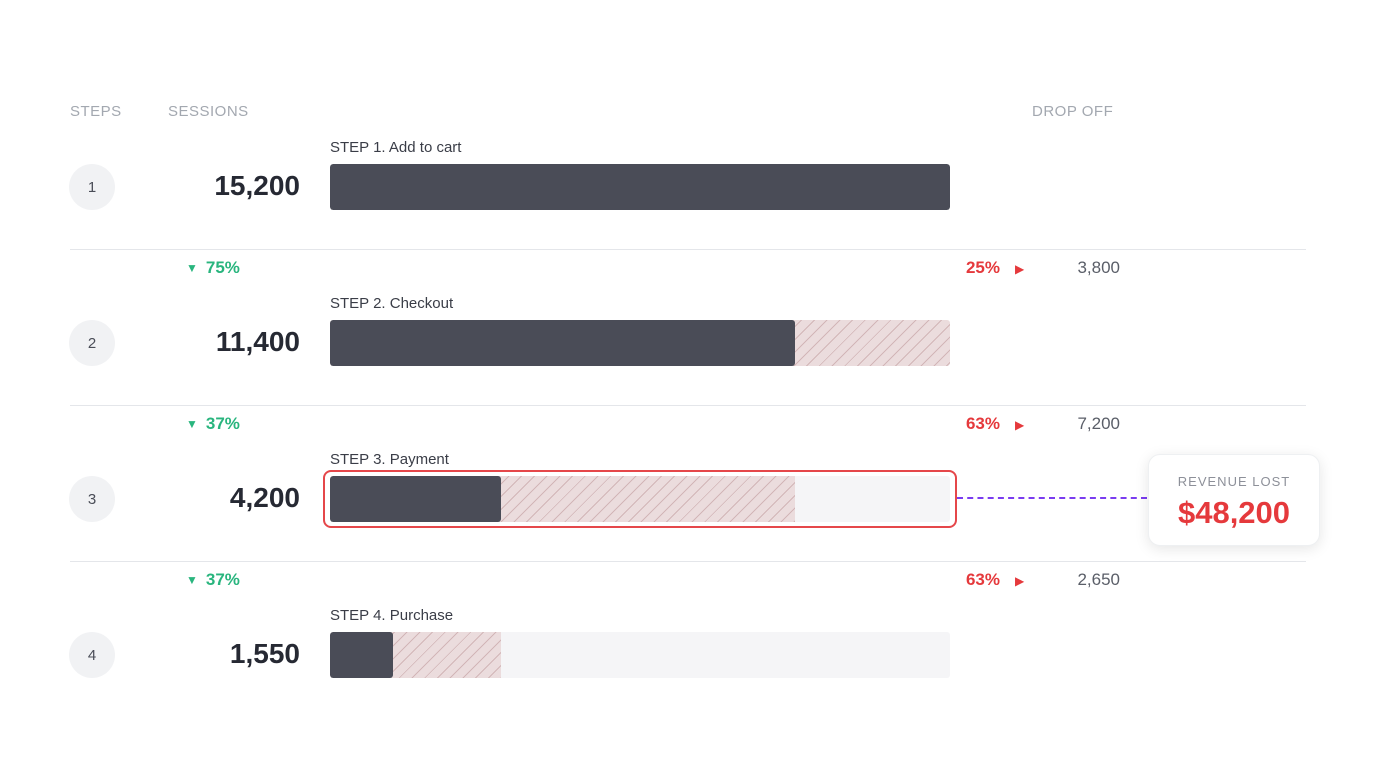  I want to click on step-label: STEP 4. Purchase, so click(392, 615).